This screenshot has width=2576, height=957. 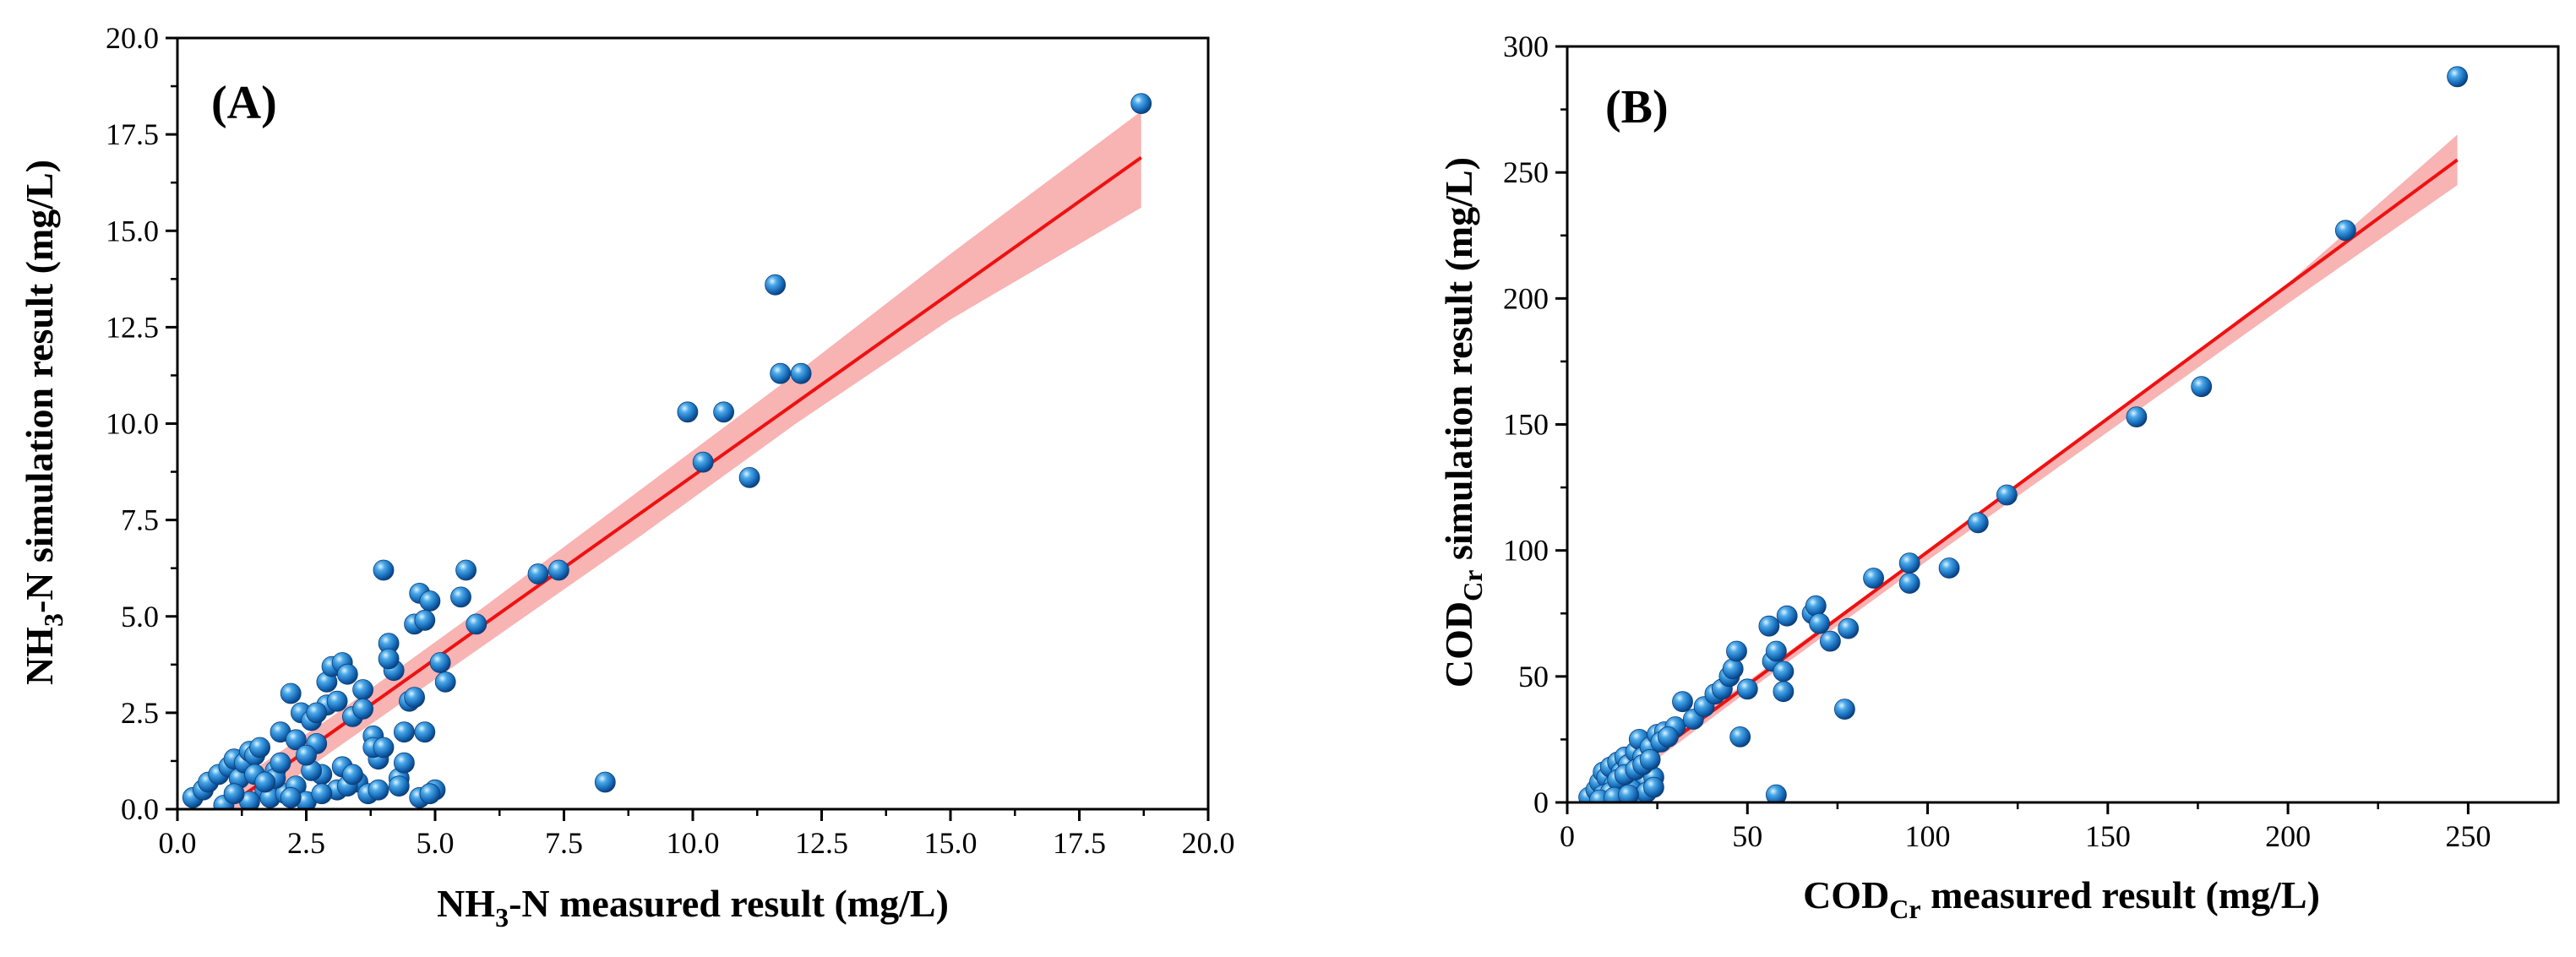 What do you see at coordinates (132, 230) in the screenshot?
I see `y-tick-label-a: 15.0` at bounding box center [132, 230].